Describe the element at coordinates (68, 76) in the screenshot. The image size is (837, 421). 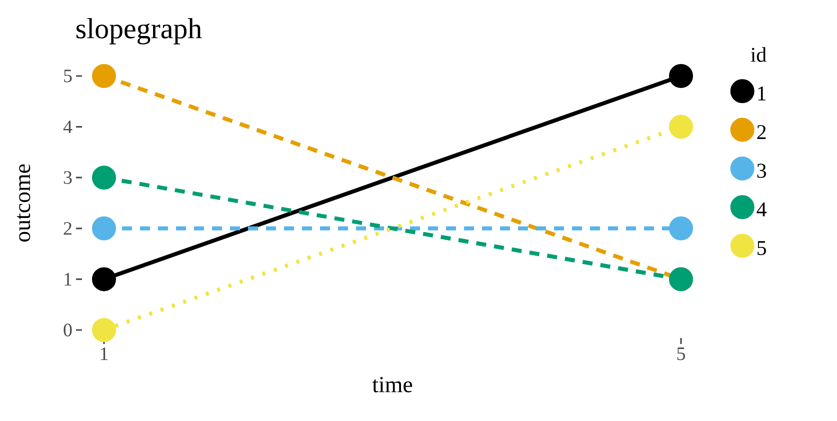
I see `y-tick-label: 5` at that location.